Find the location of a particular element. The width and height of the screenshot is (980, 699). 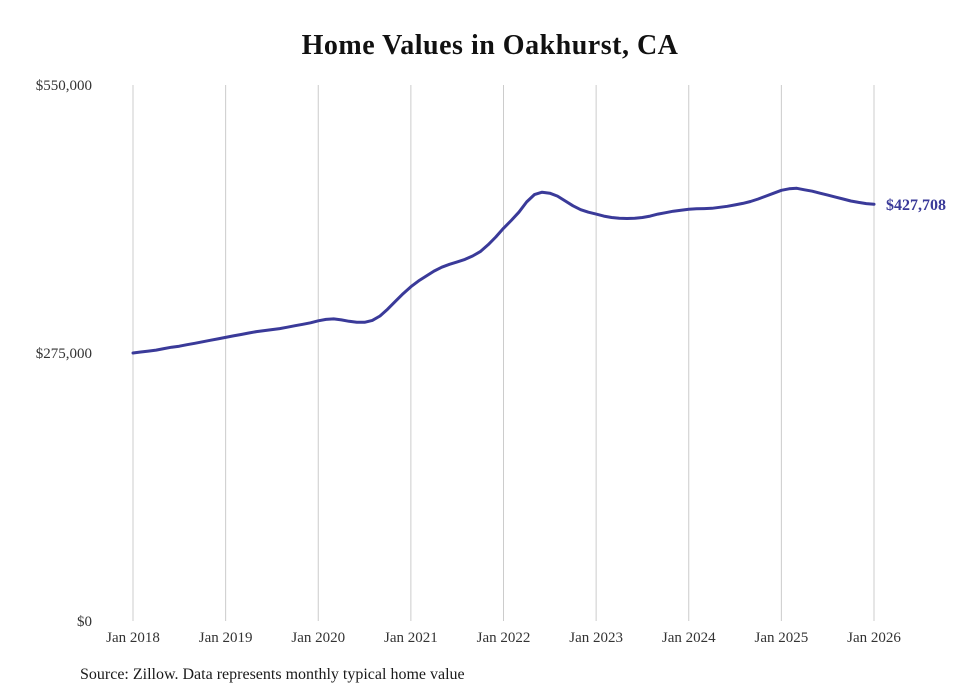

x-tick-label: Jan 2020 is located at coordinates (318, 638).